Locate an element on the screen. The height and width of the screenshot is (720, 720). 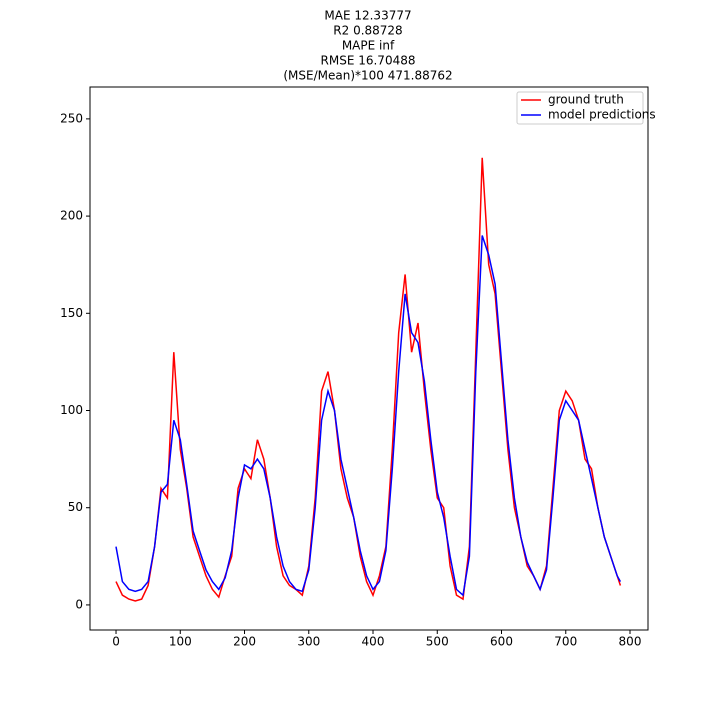
y-tick-label: 50 is located at coordinates (75, 507).